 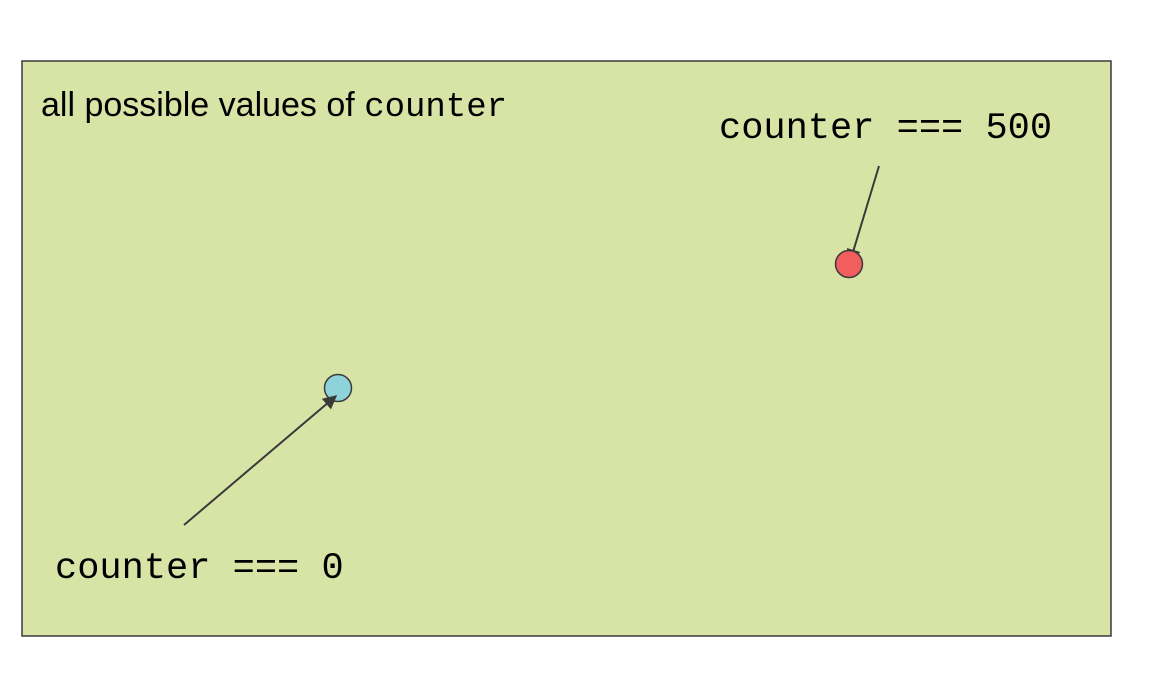 I want to click on arrow-five-hundred, so click(x=863, y=214).